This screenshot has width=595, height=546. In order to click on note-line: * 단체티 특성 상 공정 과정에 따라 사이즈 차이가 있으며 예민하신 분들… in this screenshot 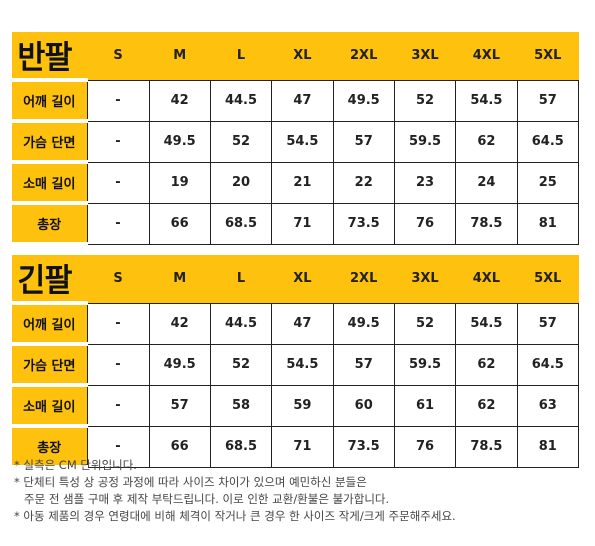, I will do `click(190, 482)`.